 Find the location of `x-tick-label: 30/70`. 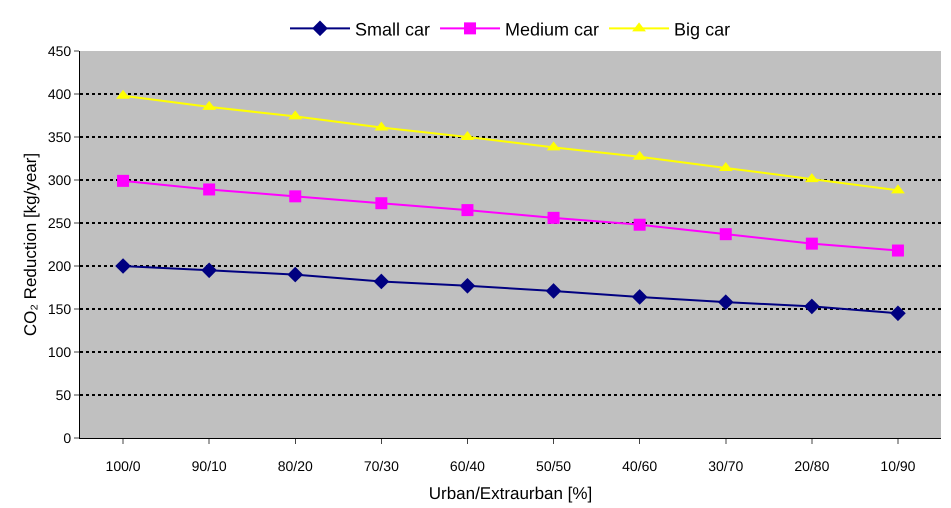

x-tick-label: 30/70 is located at coordinates (726, 466).